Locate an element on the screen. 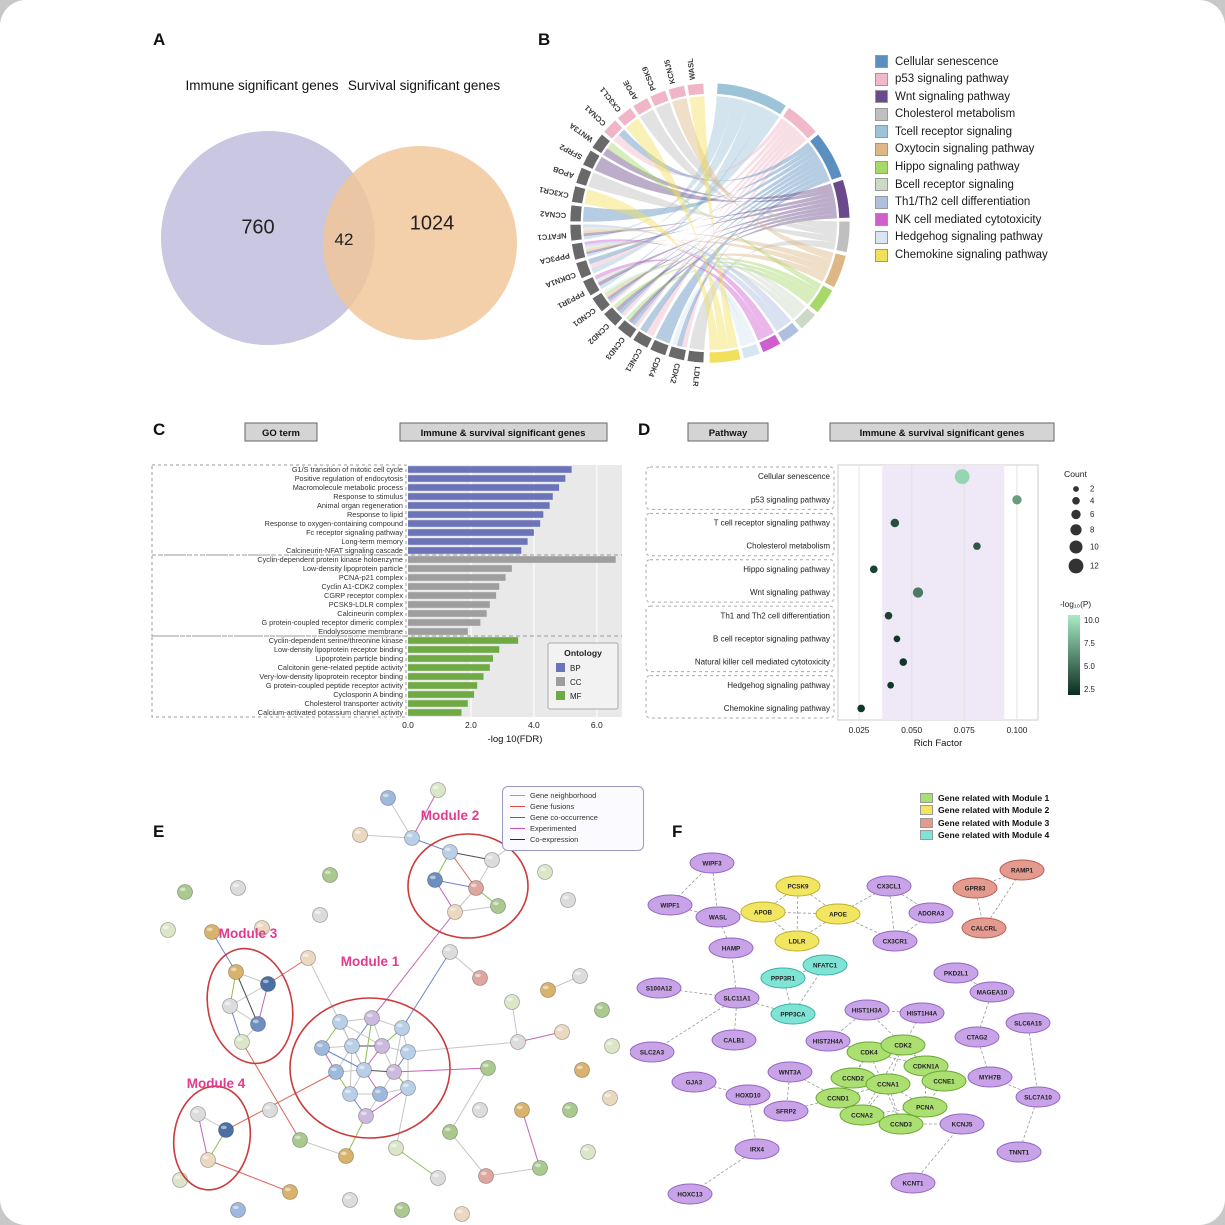 The image size is (1225, 1225). svg-text: 0.050 is located at coordinates (911, 730).